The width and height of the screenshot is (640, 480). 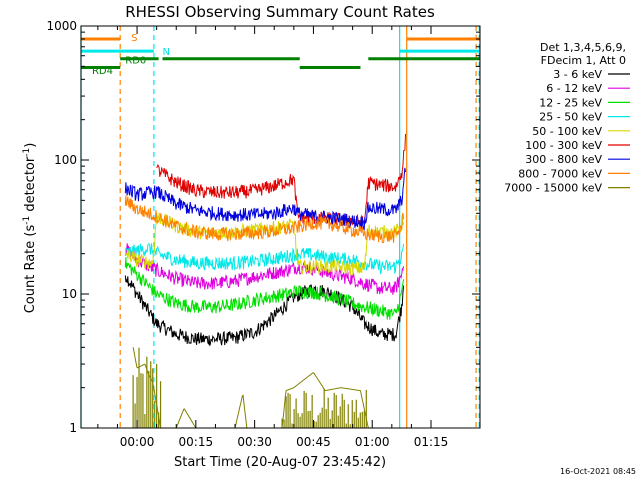 I want to click on legend-label-0: 3 - 6 keV, so click(x=577, y=74).